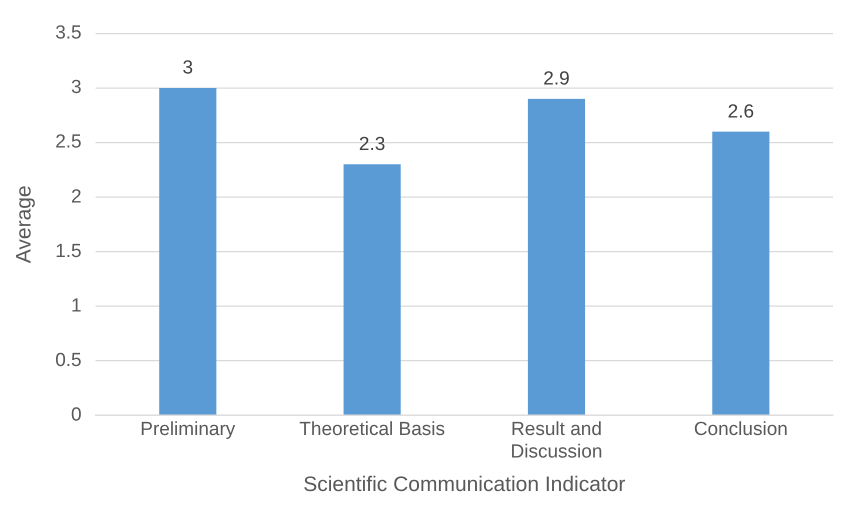 Image resolution: width=851 pixels, height=510 pixels. What do you see at coordinates (188, 68) in the screenshot?
I see `data-label: 3` at bounding box center [188, 68].